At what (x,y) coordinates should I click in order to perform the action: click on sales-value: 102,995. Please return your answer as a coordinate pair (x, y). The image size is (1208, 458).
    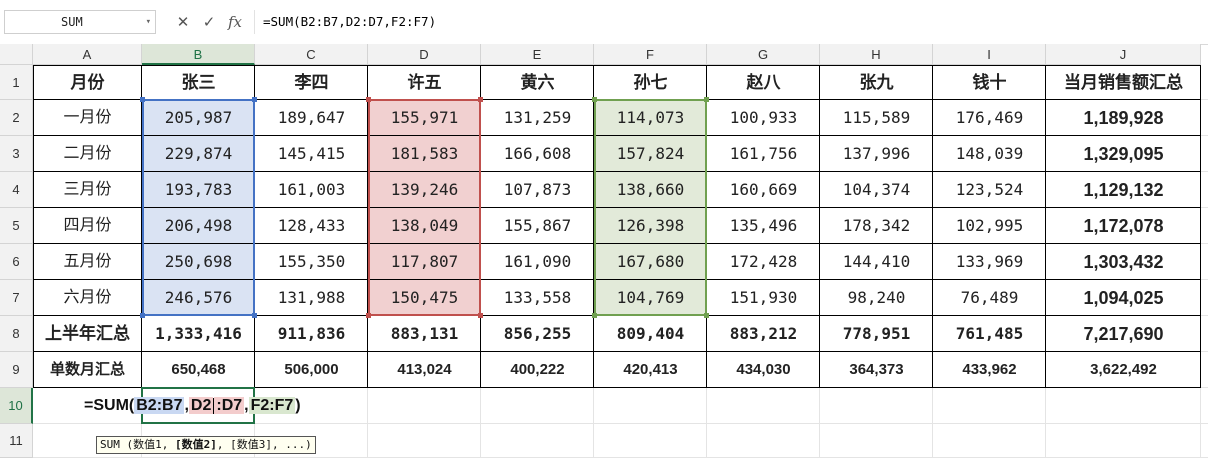
    Looking at the image, I should click on (989, 225).